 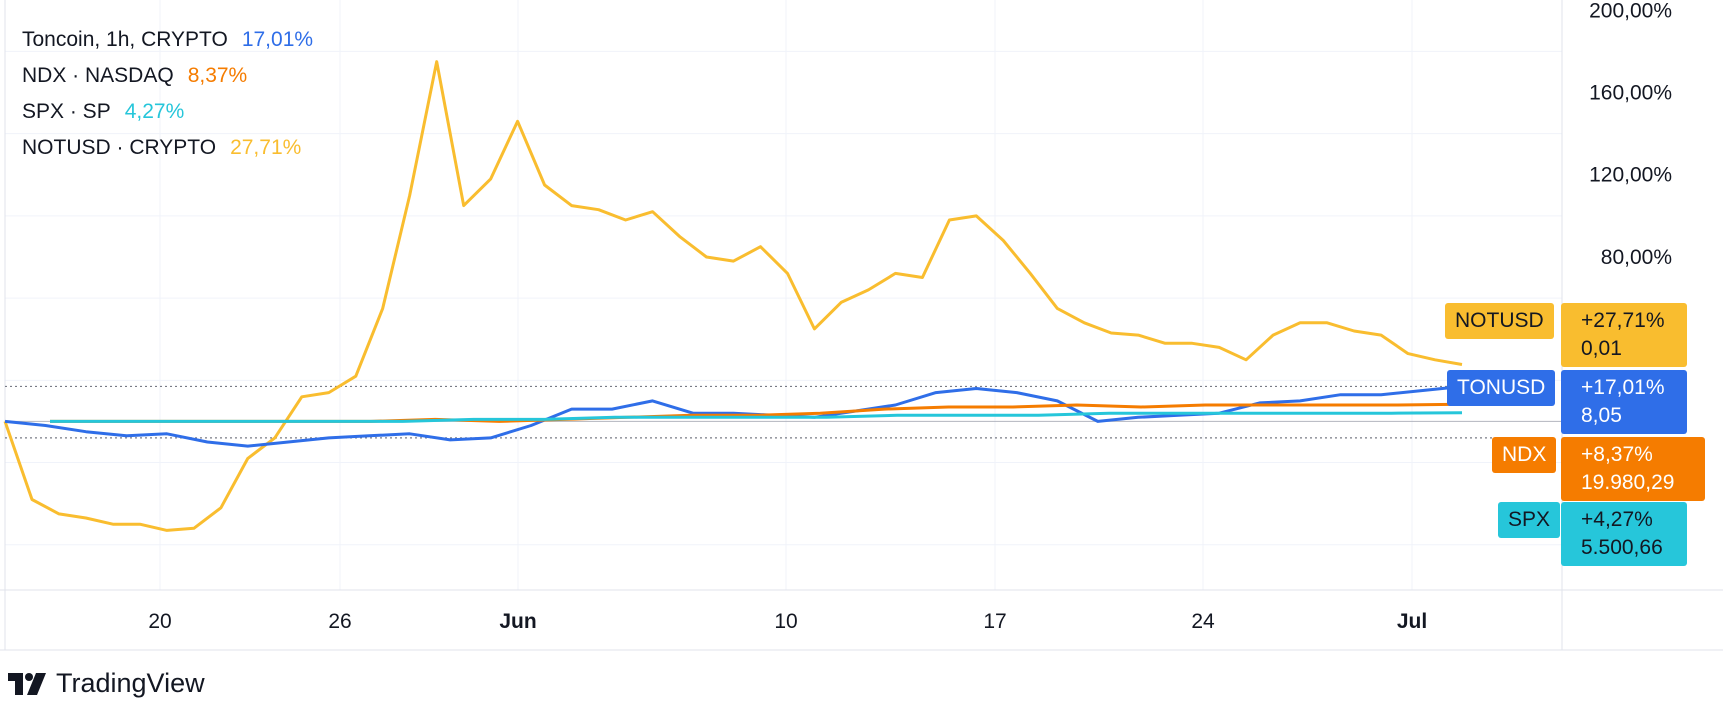 I want to click on legend-symbol: Toncoin, 1h, CRYPTO, so click(x=125, y=39).